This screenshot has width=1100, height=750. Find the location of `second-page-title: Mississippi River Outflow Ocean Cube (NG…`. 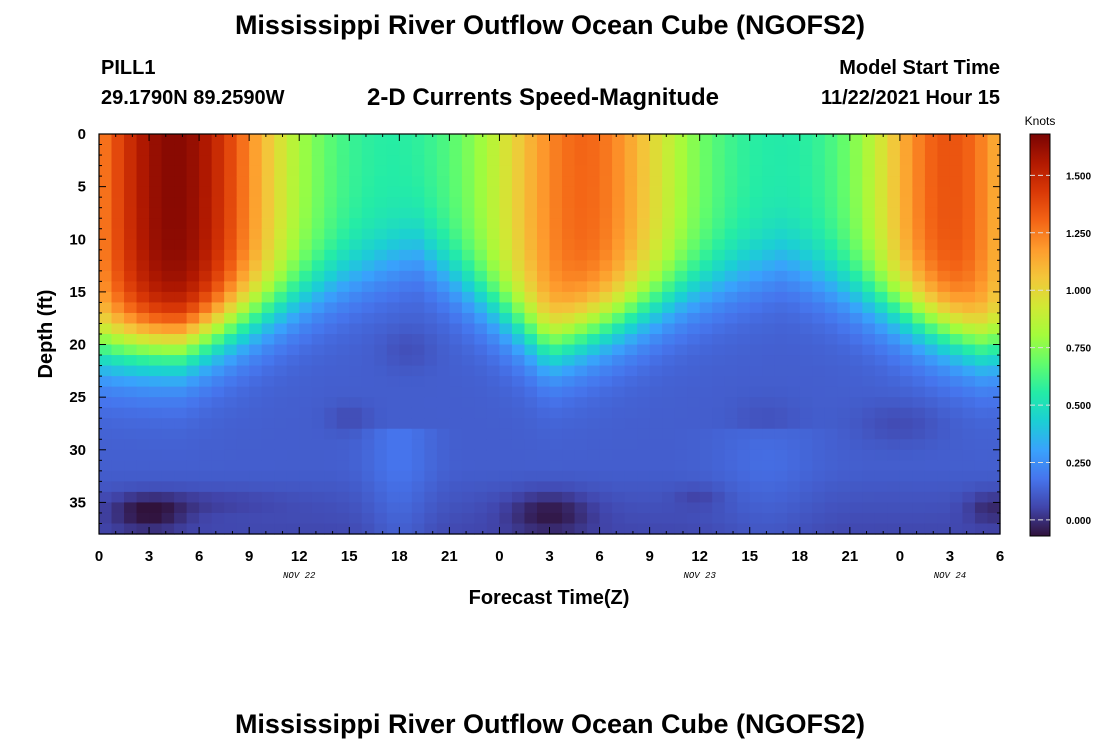

second-page-title: Mississippi River Outflow Ocean Cube (NG… is located at coordinates (550, 724).